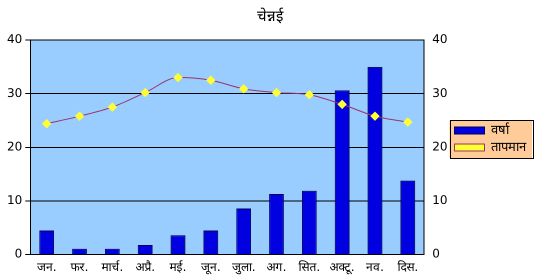 The image size is (544, 278). What do you see at coordinates (112, 267) in the screenshot?
I see `x-tick-label: मार्च.` at bounding box center [112, 267].